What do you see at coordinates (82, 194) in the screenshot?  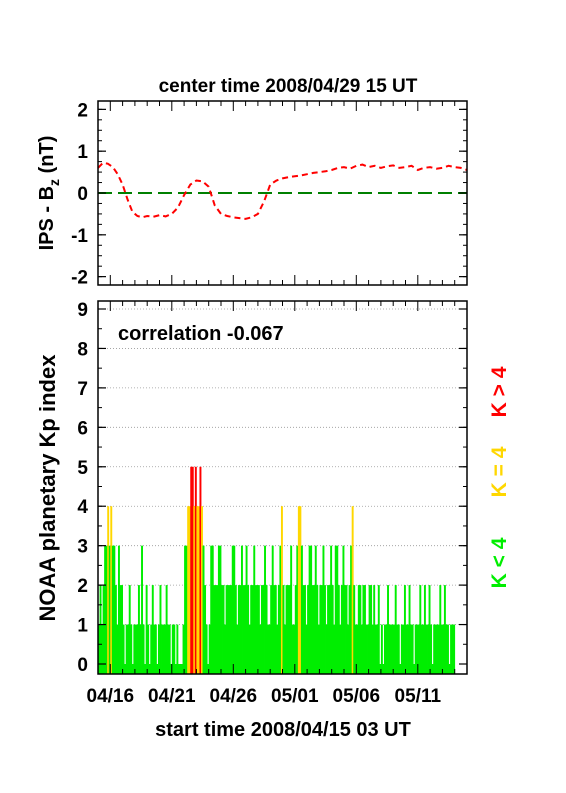 I see `bz-y-tick-label: 0` at bounding box center [82, 194].